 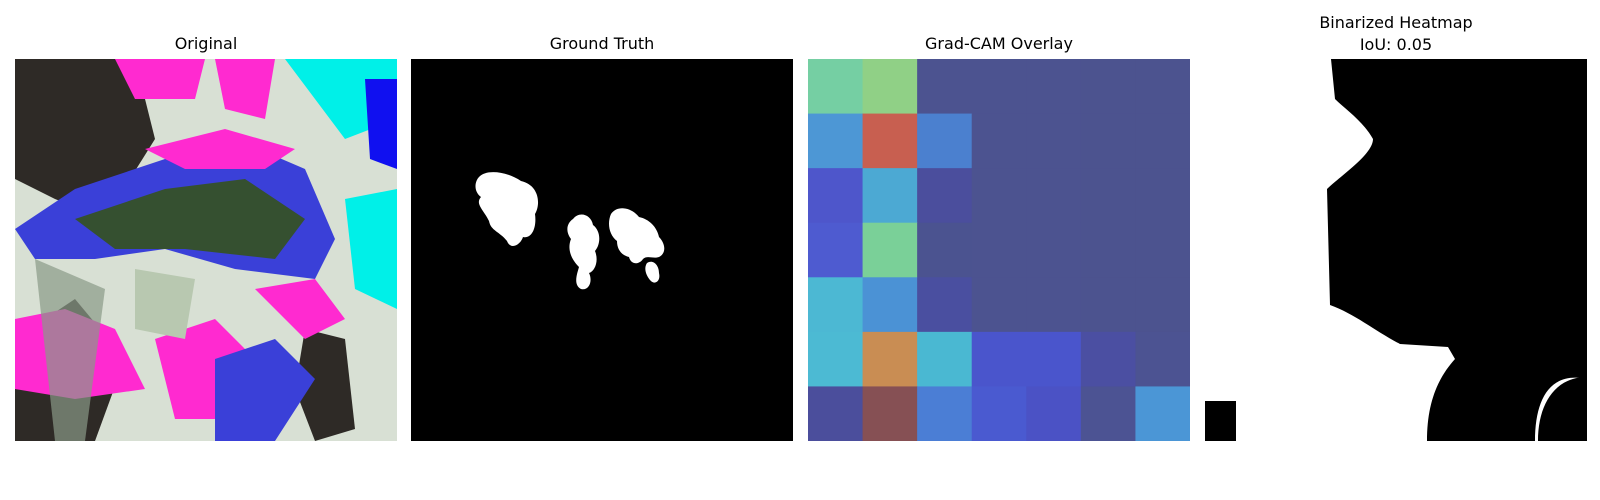 I want to click on panel-title-ground-truth: Ground Truth, so click(x=602, y=43).